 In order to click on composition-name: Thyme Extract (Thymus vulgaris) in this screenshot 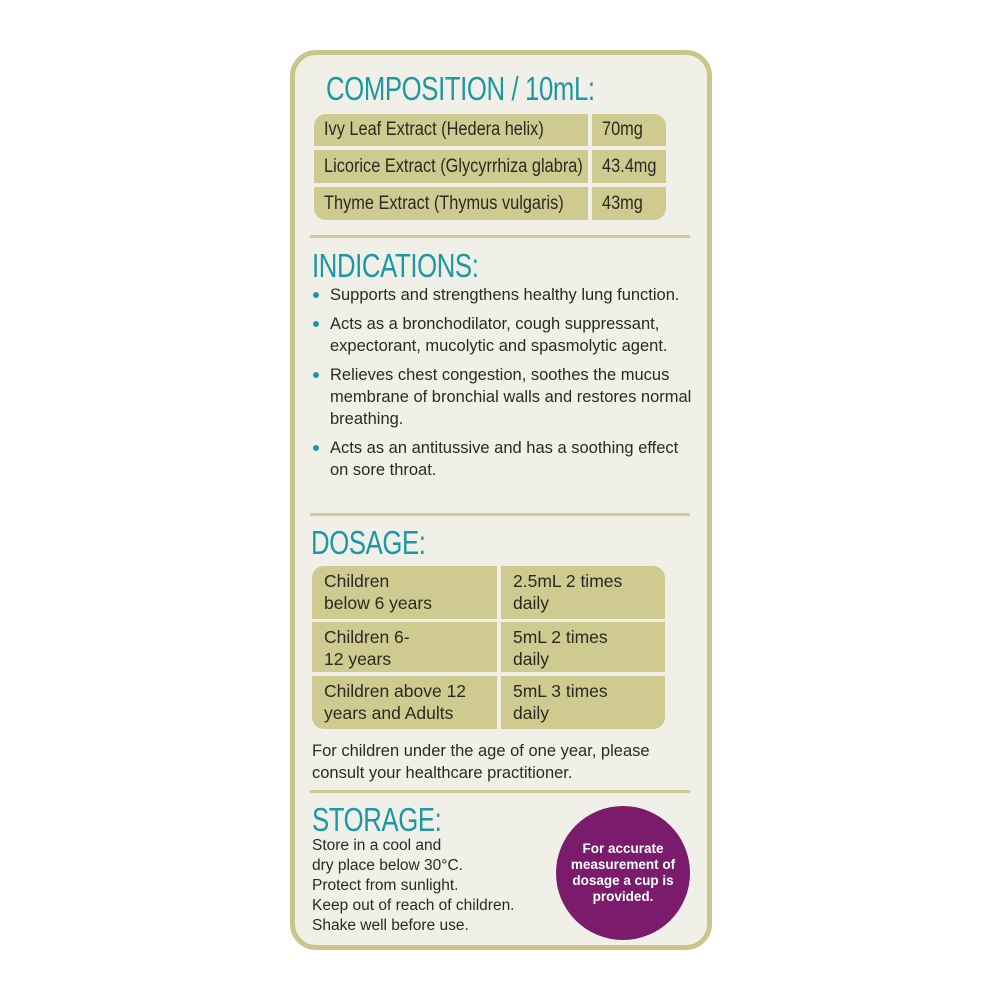, I will do `click(451, 203)`.